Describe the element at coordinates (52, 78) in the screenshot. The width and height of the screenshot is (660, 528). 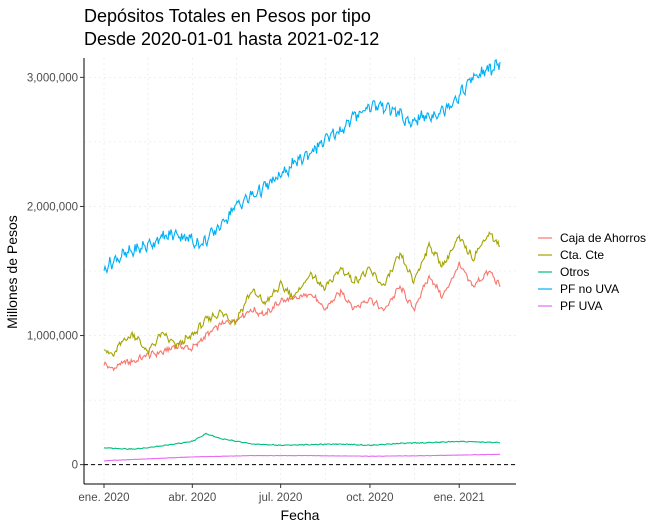
I see `y-tick-label: 3,000,000` at that location.